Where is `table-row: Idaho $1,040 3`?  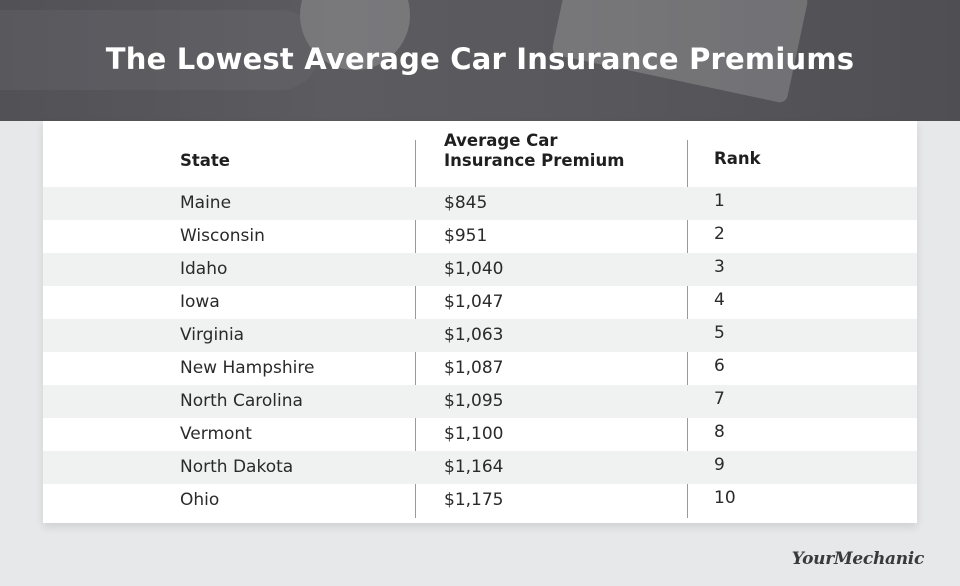 table-row: Idaho $1,040 3 is located at coordinates (480, 269).